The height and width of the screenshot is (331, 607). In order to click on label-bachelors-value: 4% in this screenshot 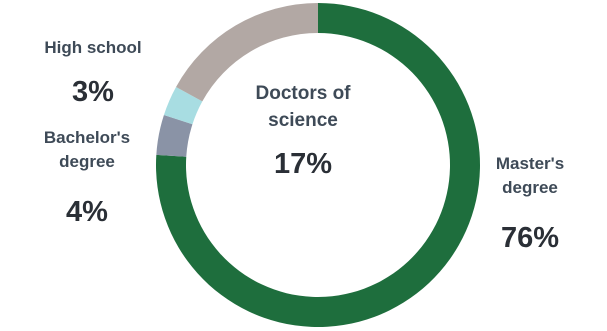, I will do `click(87, 212)`.